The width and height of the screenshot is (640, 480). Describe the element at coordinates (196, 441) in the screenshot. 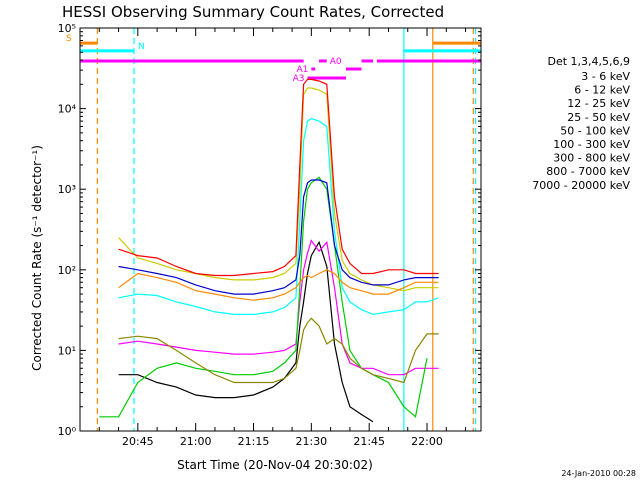

I see `x-tick-label-1: 21:00` at that location.